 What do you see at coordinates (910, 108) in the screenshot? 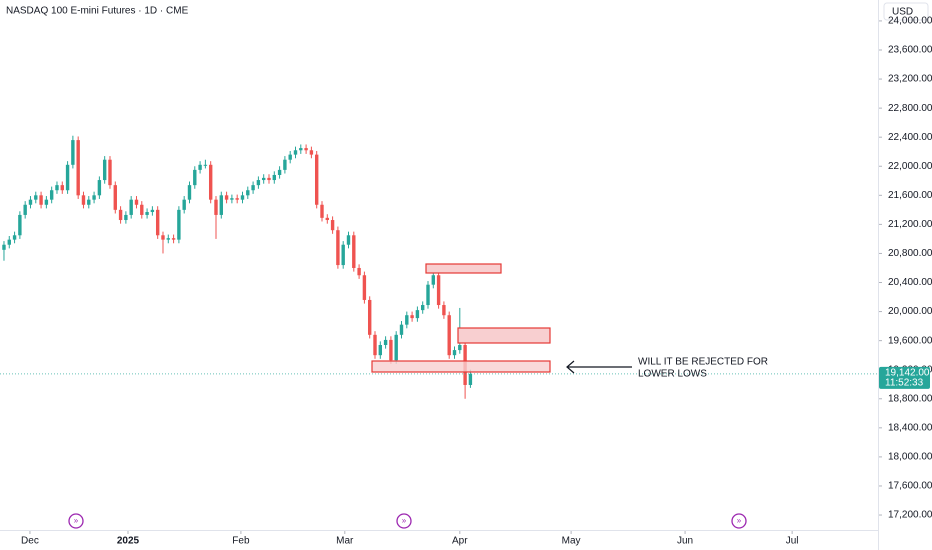
I see `y-tick-label: 22,800.00` at bounding box center [910, 108].